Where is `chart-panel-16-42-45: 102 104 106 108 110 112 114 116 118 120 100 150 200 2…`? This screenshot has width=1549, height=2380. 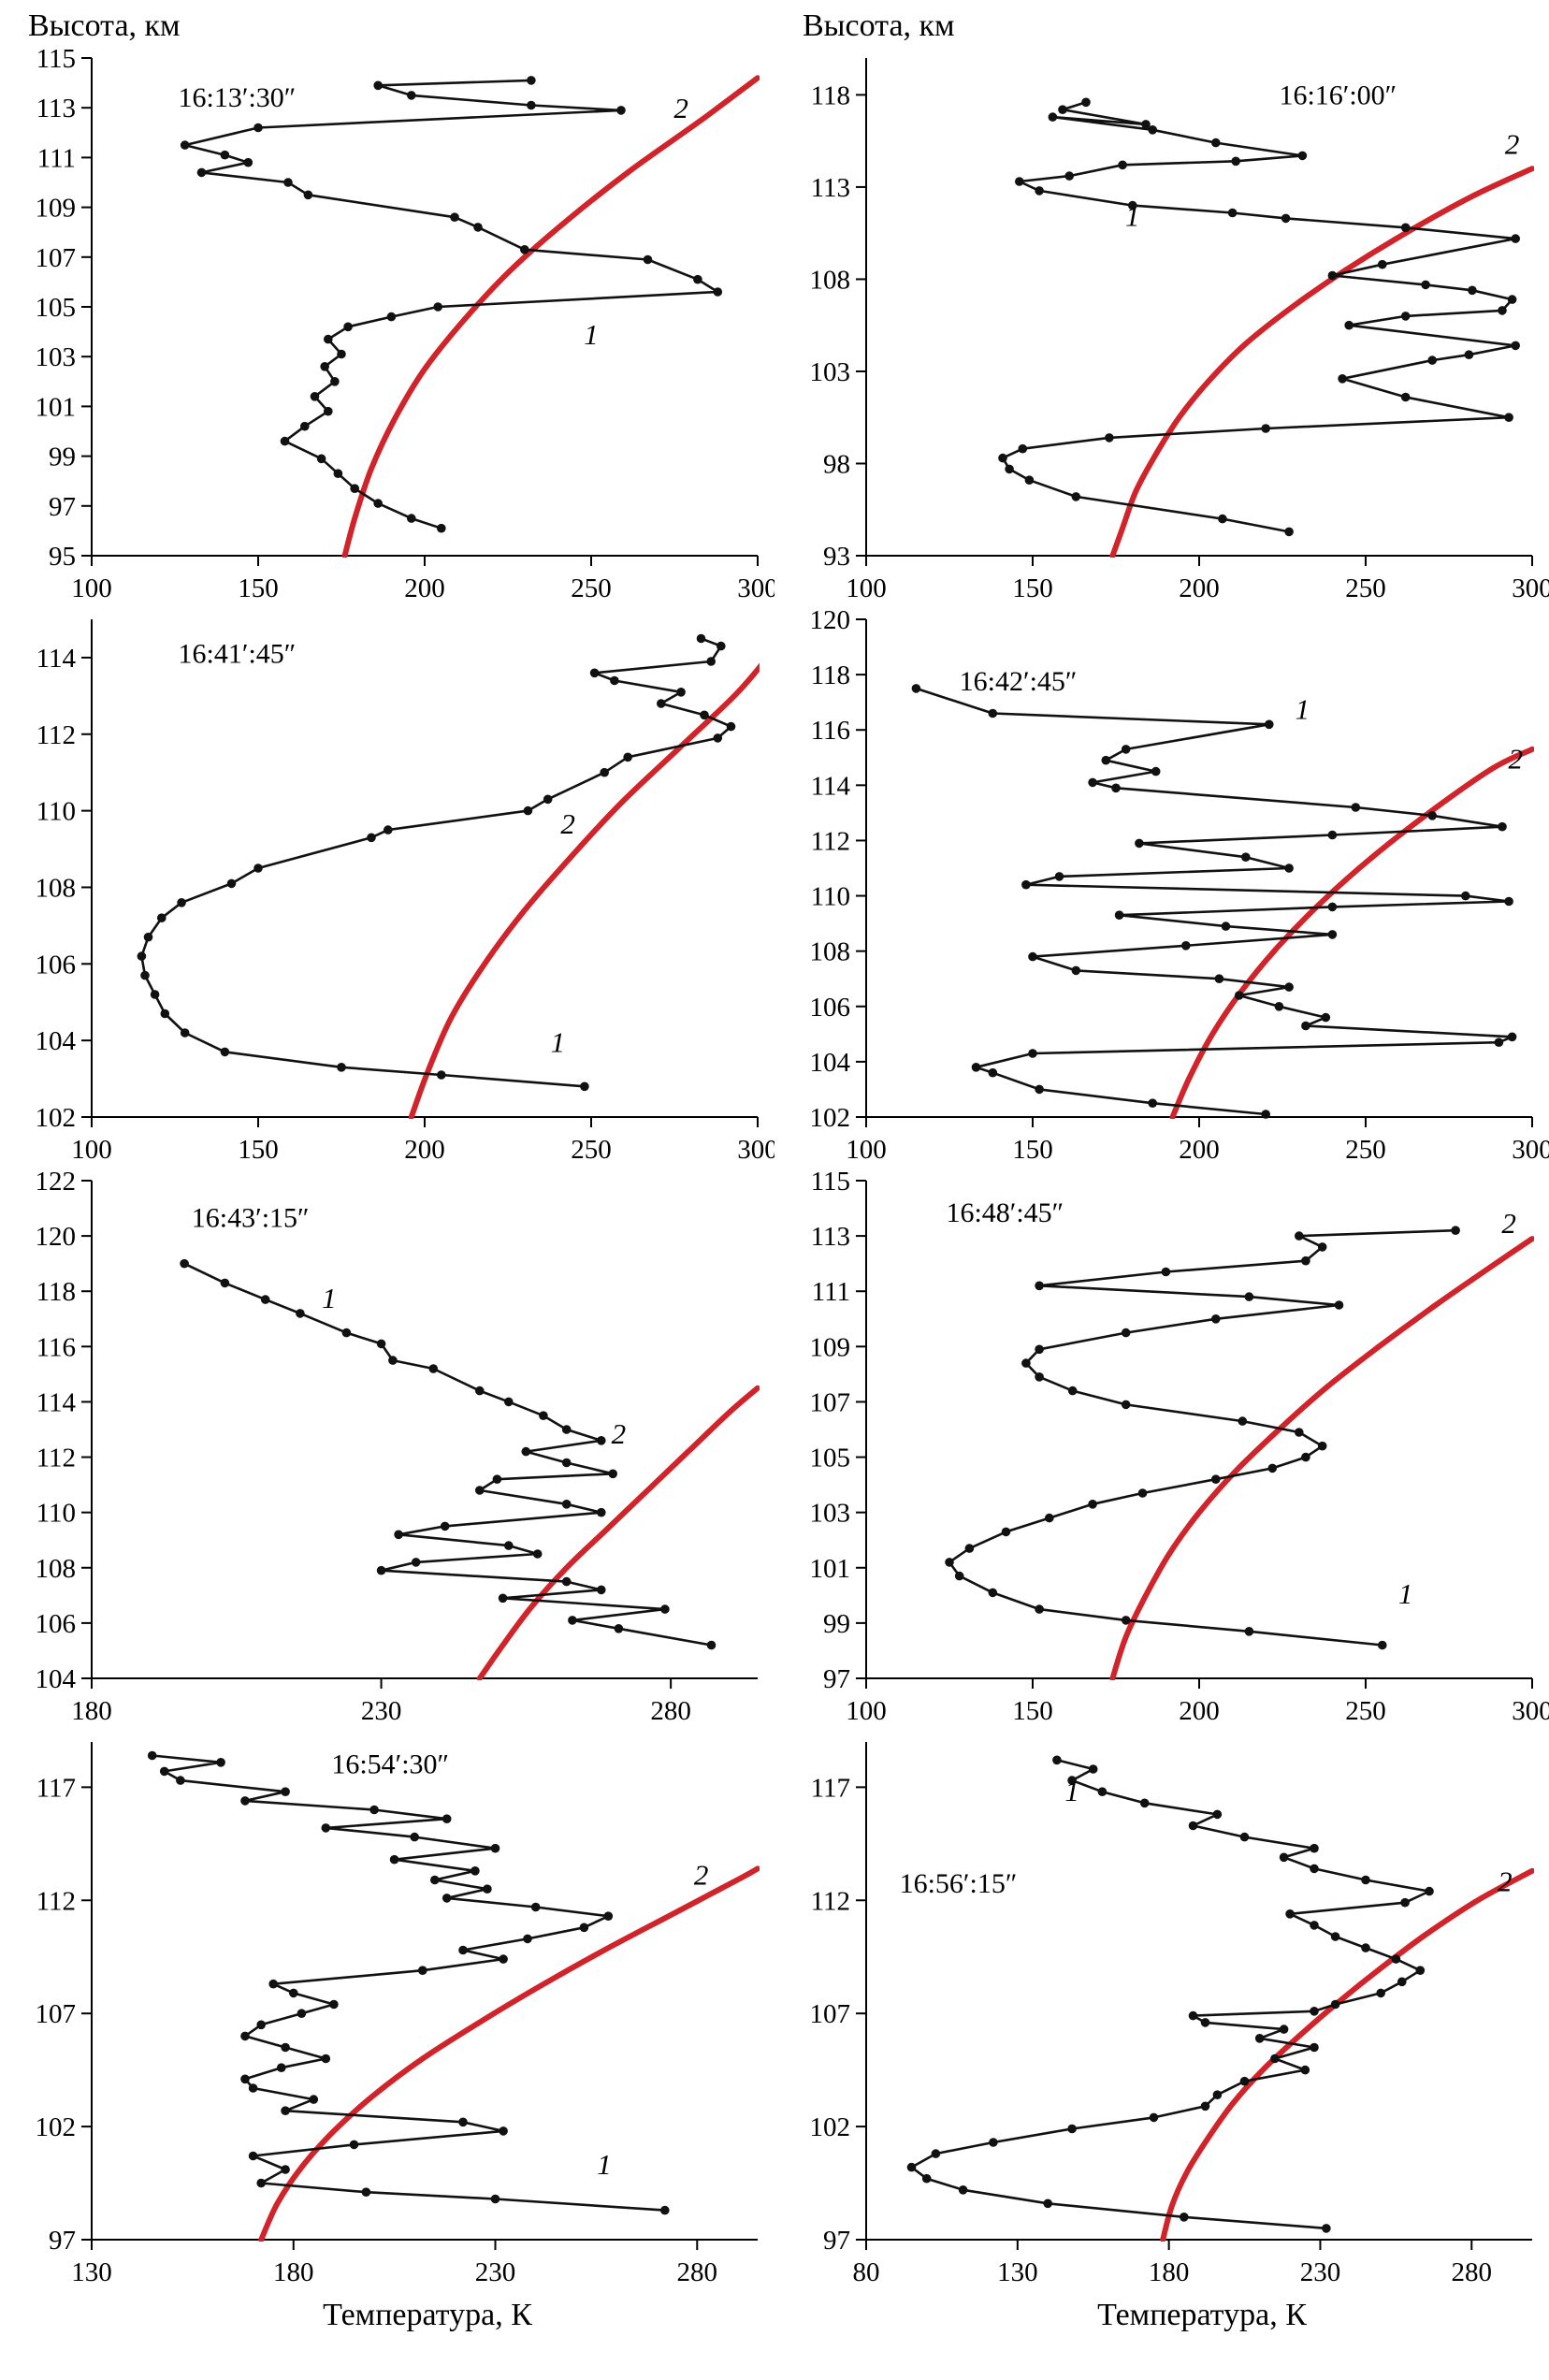
chart-panel-16-42-45: 102 104 106 108 110 112 114 116 118 120 100 150 200 2… is located at coordinates (1161, 888).